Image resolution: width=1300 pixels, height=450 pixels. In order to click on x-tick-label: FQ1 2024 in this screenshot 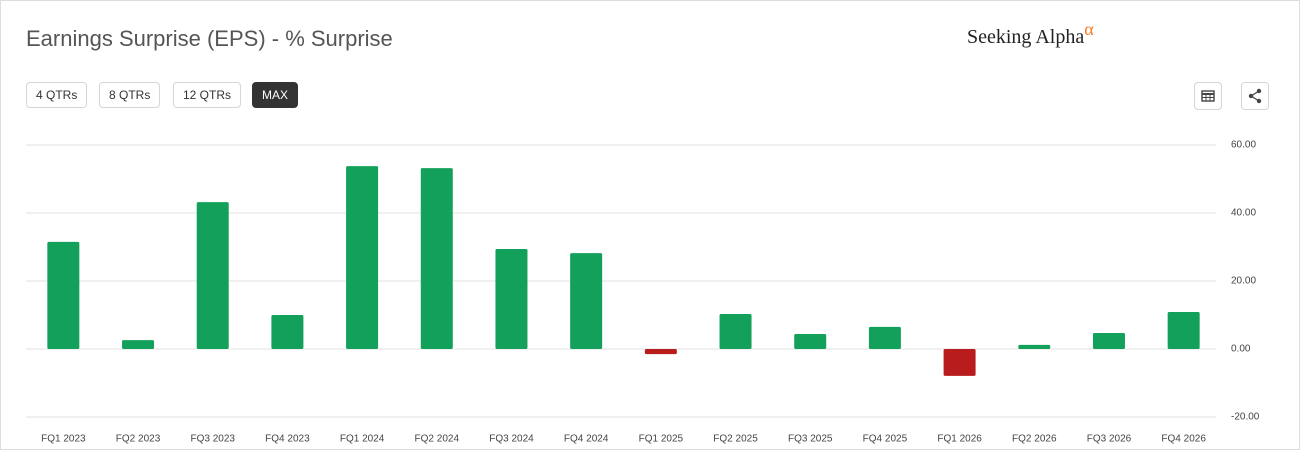, I will do `click(362, 439)`.